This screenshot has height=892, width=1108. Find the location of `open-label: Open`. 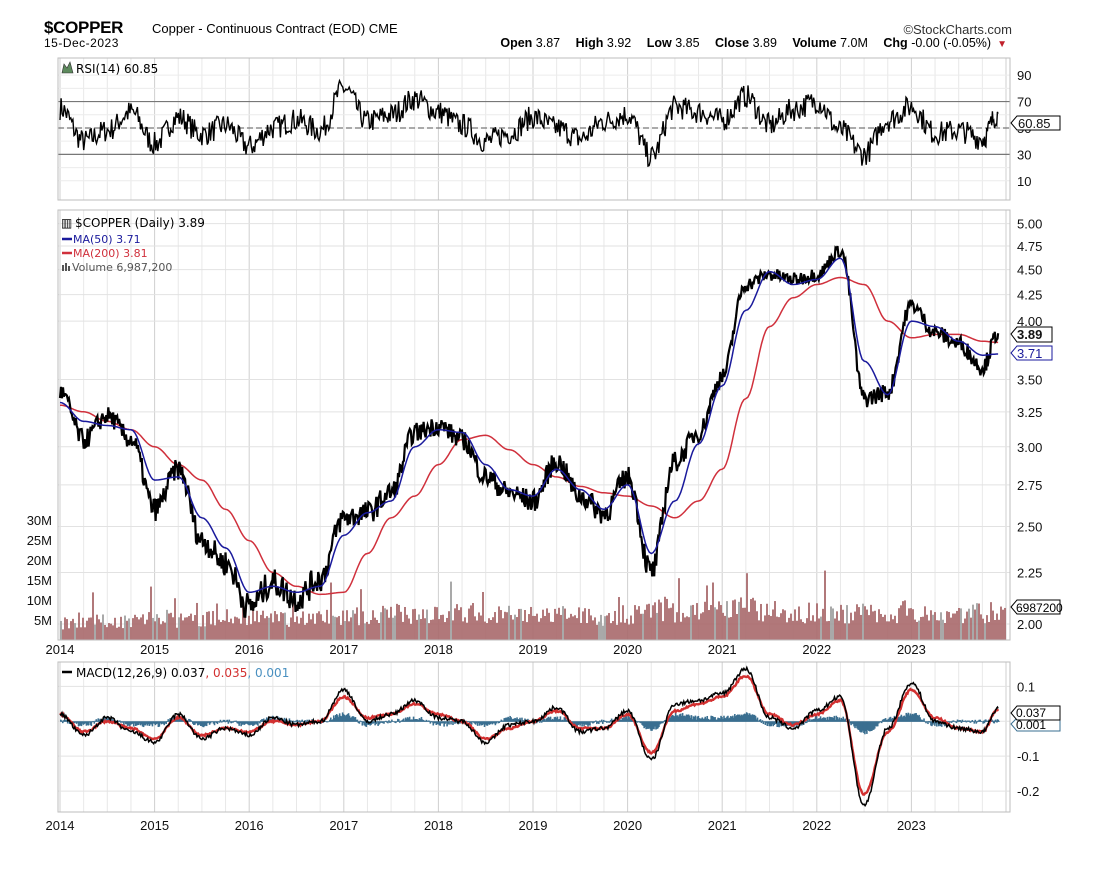

open-label: Open is located at coordinates (516, 43).